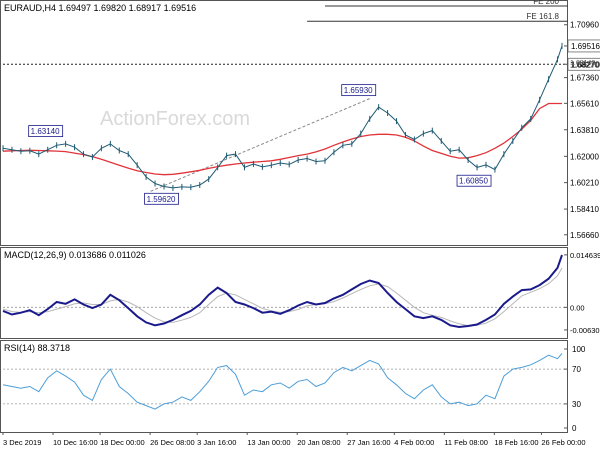 The height and width of the screenshot is (455, 600). Describe the element at coordinates (584, 235) in the screenshot. I see `price-axis-label: 1.56660` at that location.